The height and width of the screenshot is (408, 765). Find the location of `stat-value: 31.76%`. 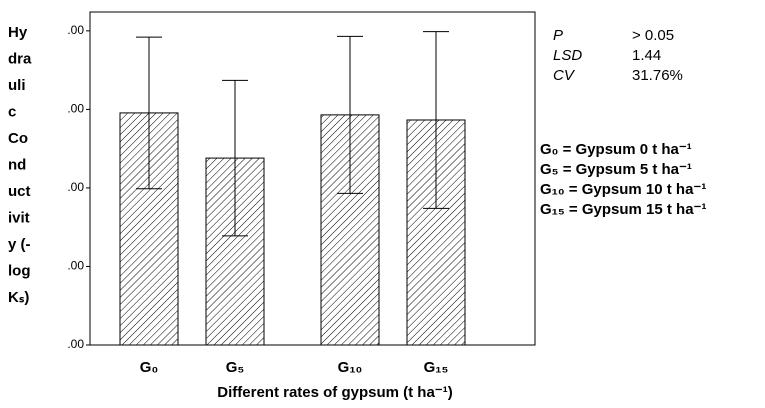

stat-value: 31.76% is located at coordinates (657, 75).